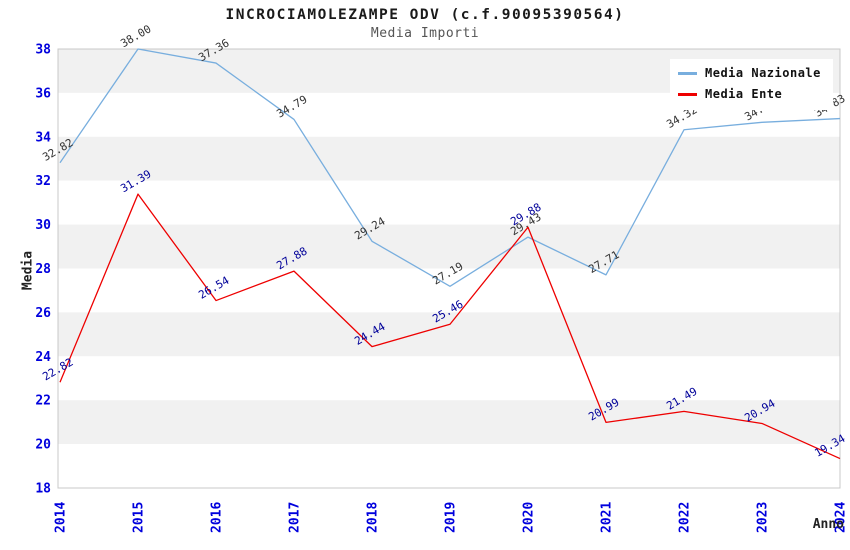 The width and height of the screenshot is (850, 550). I want to click on chart-subtitle: Media Importi, so click(425, 33).